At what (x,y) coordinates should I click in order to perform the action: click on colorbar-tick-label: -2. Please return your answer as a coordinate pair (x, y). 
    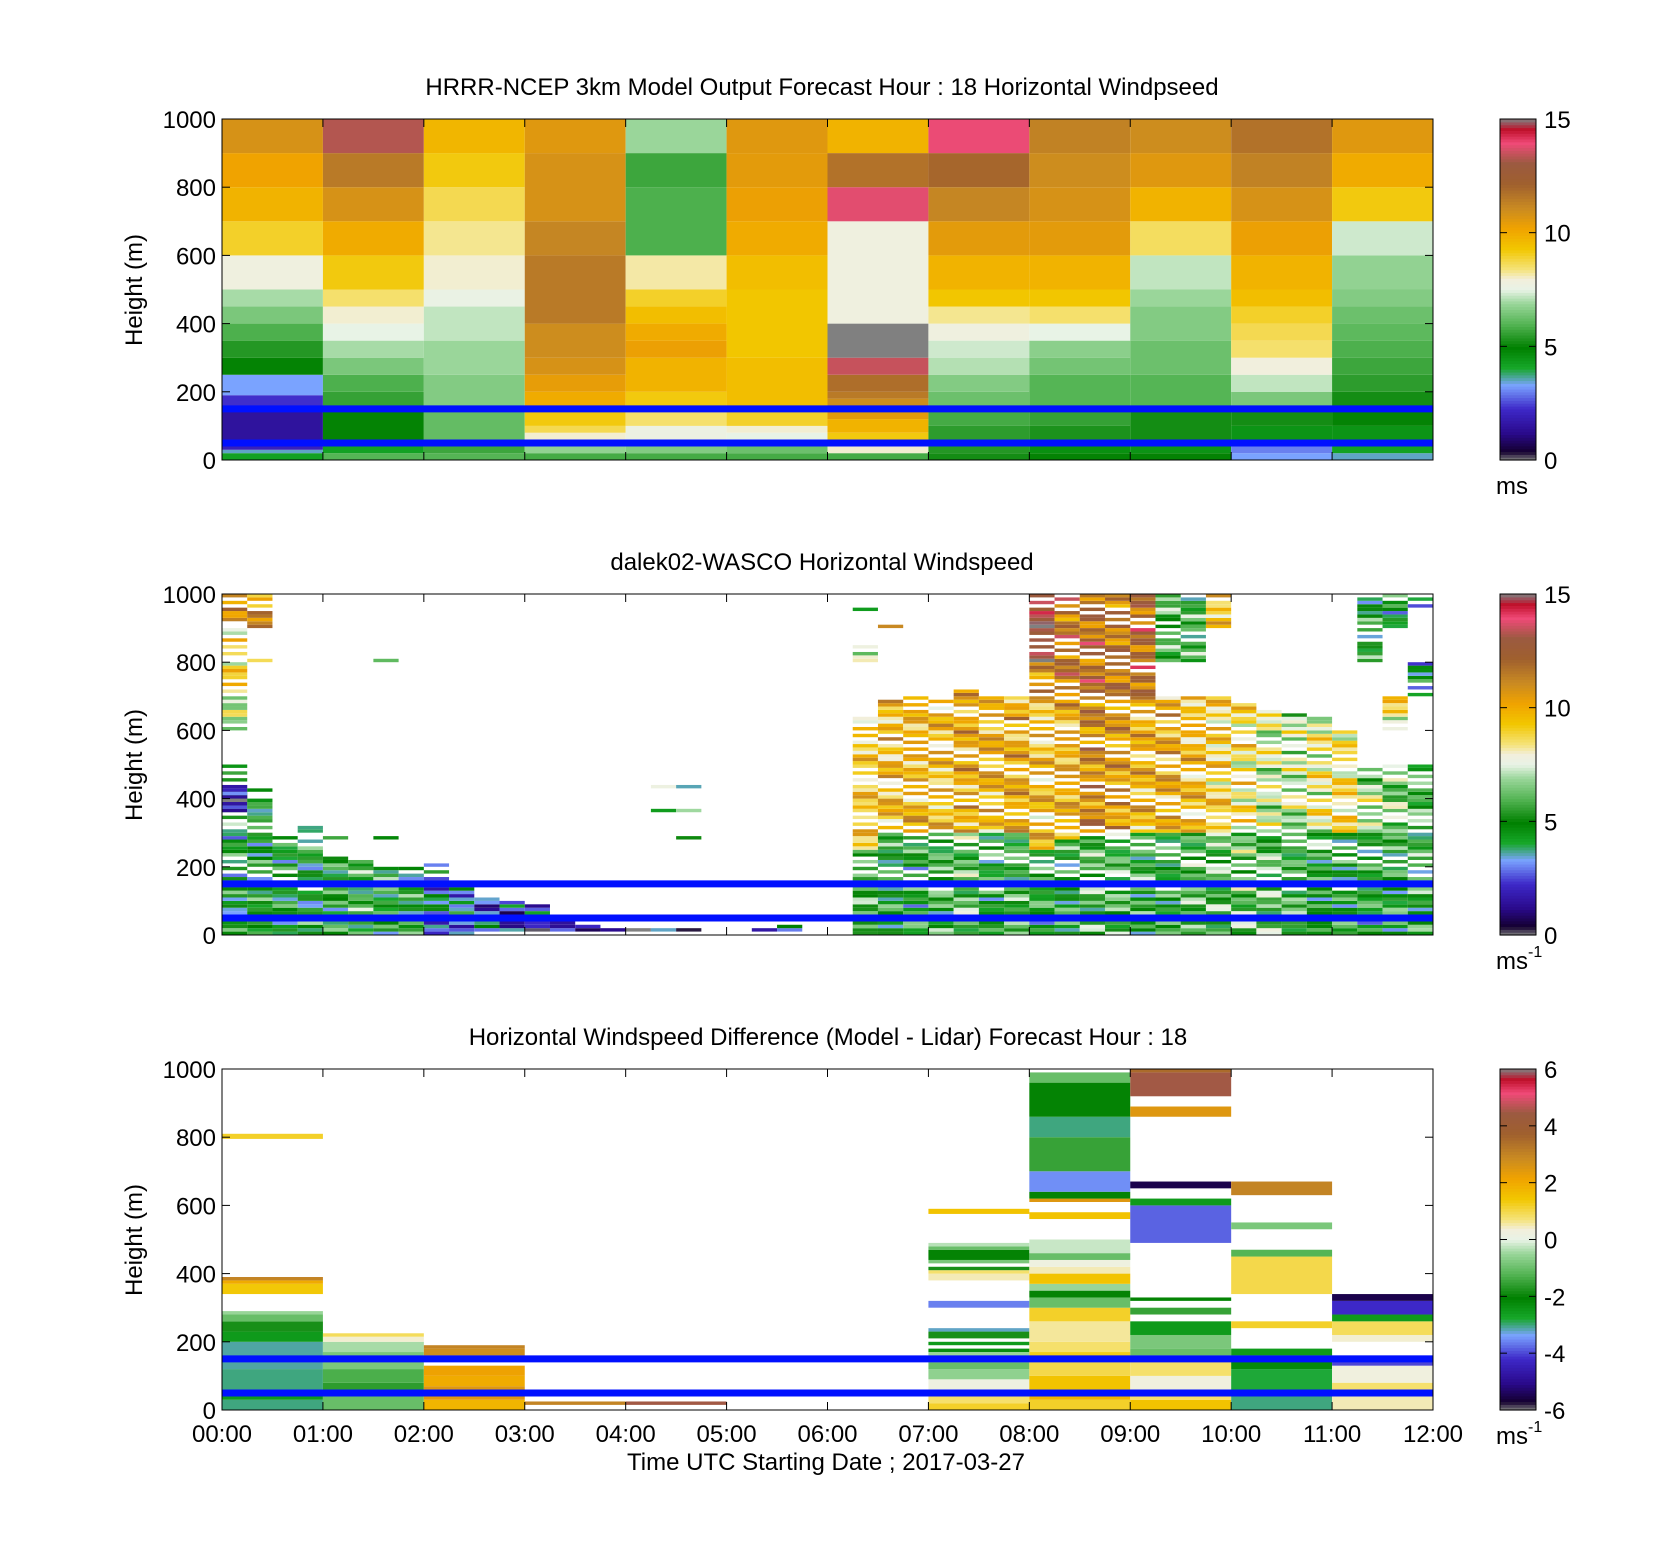
    Looking at the image, I should click on (1554, 1297).